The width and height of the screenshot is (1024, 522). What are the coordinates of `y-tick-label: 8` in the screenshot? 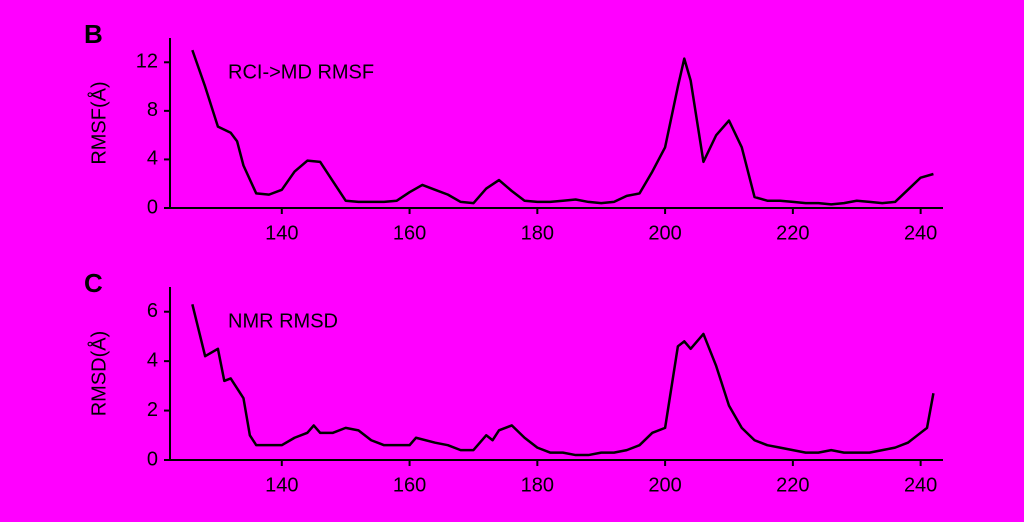 It's located at (152, 110).